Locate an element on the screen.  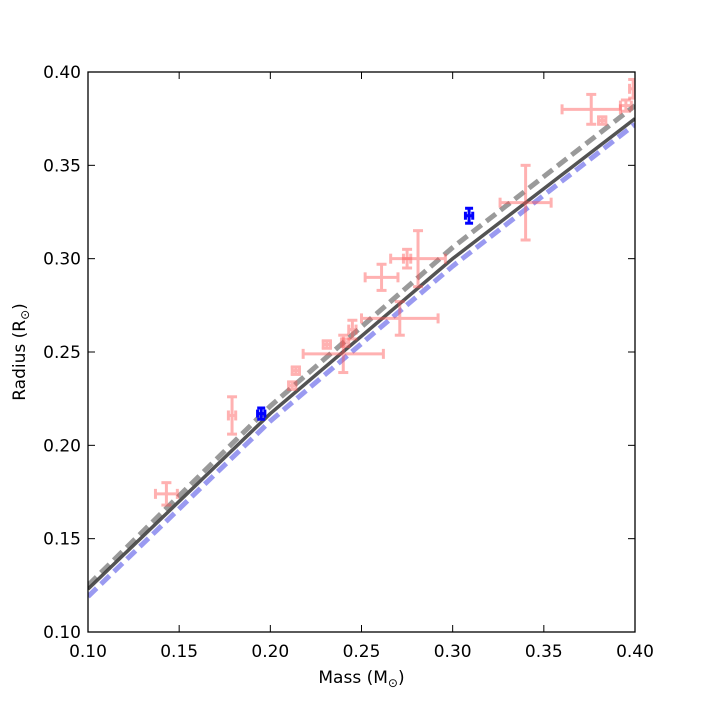
x-tick-label: 0.30 is located at coordinates (453, 652).